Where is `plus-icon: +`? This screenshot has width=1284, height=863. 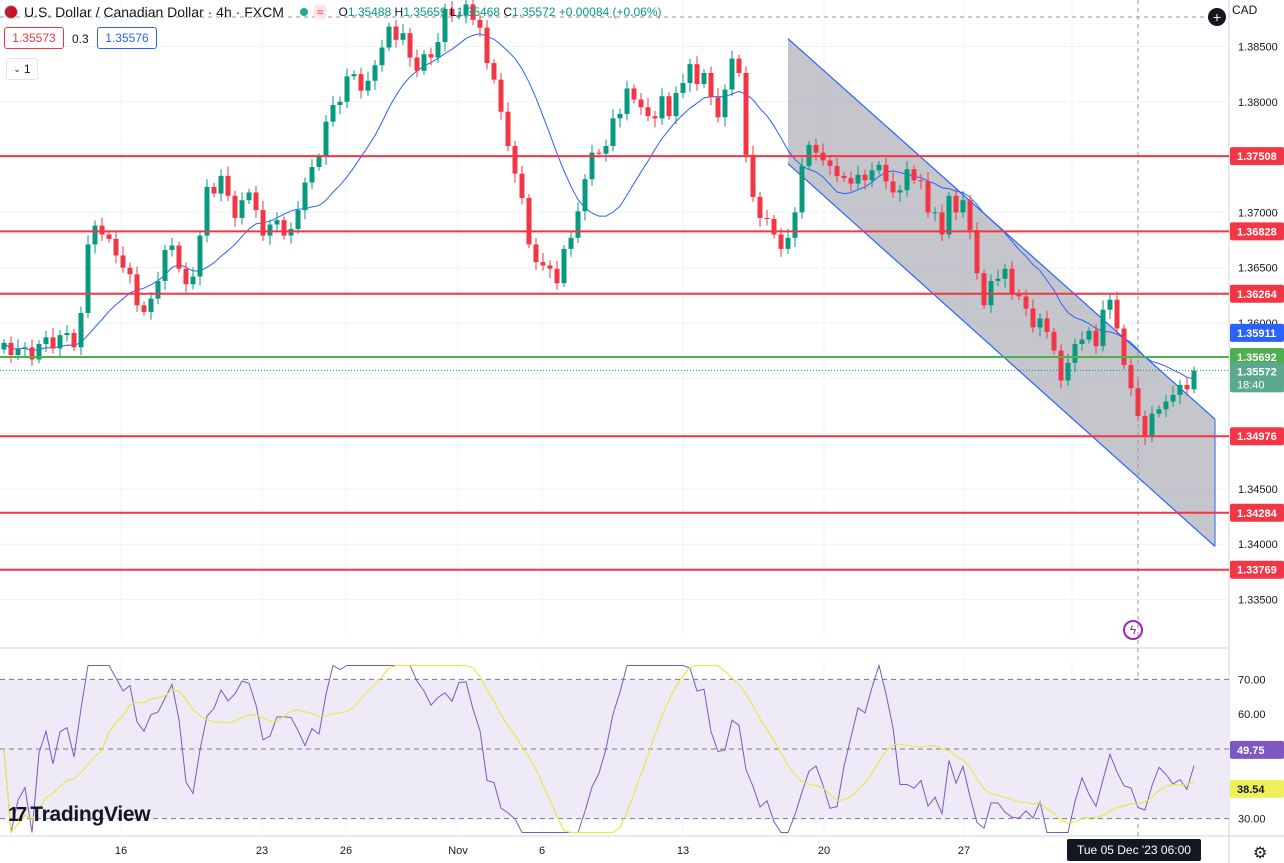 plus-icon: + is located at coordinates (1217, 17).